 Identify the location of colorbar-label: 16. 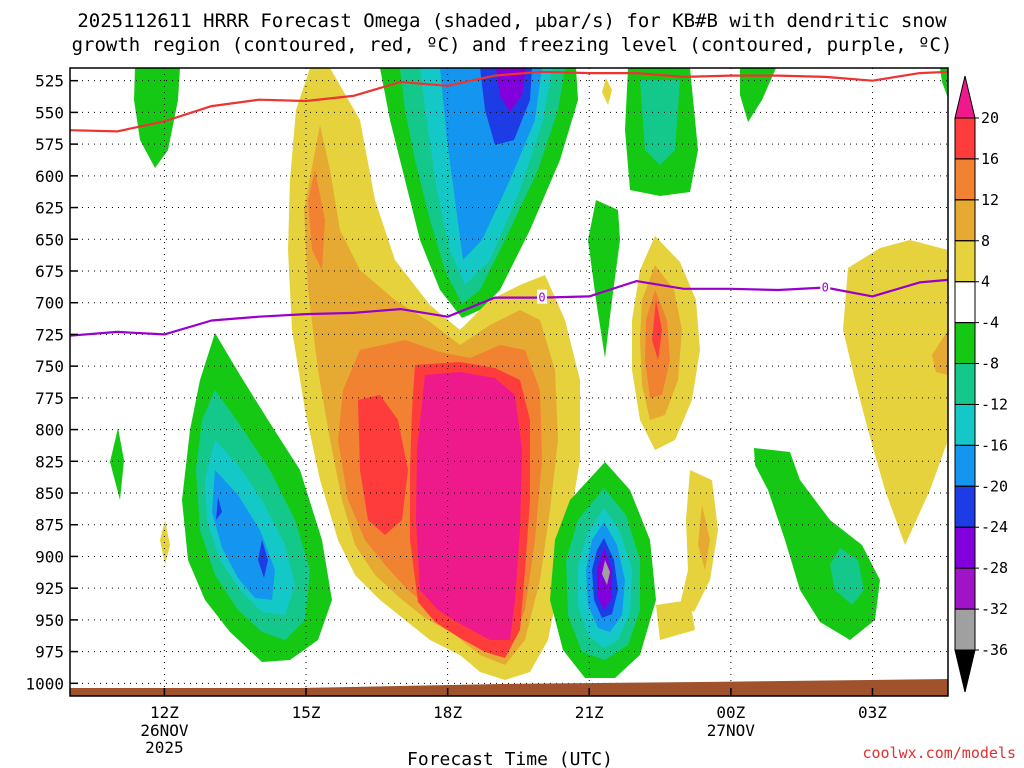
(990, 159).